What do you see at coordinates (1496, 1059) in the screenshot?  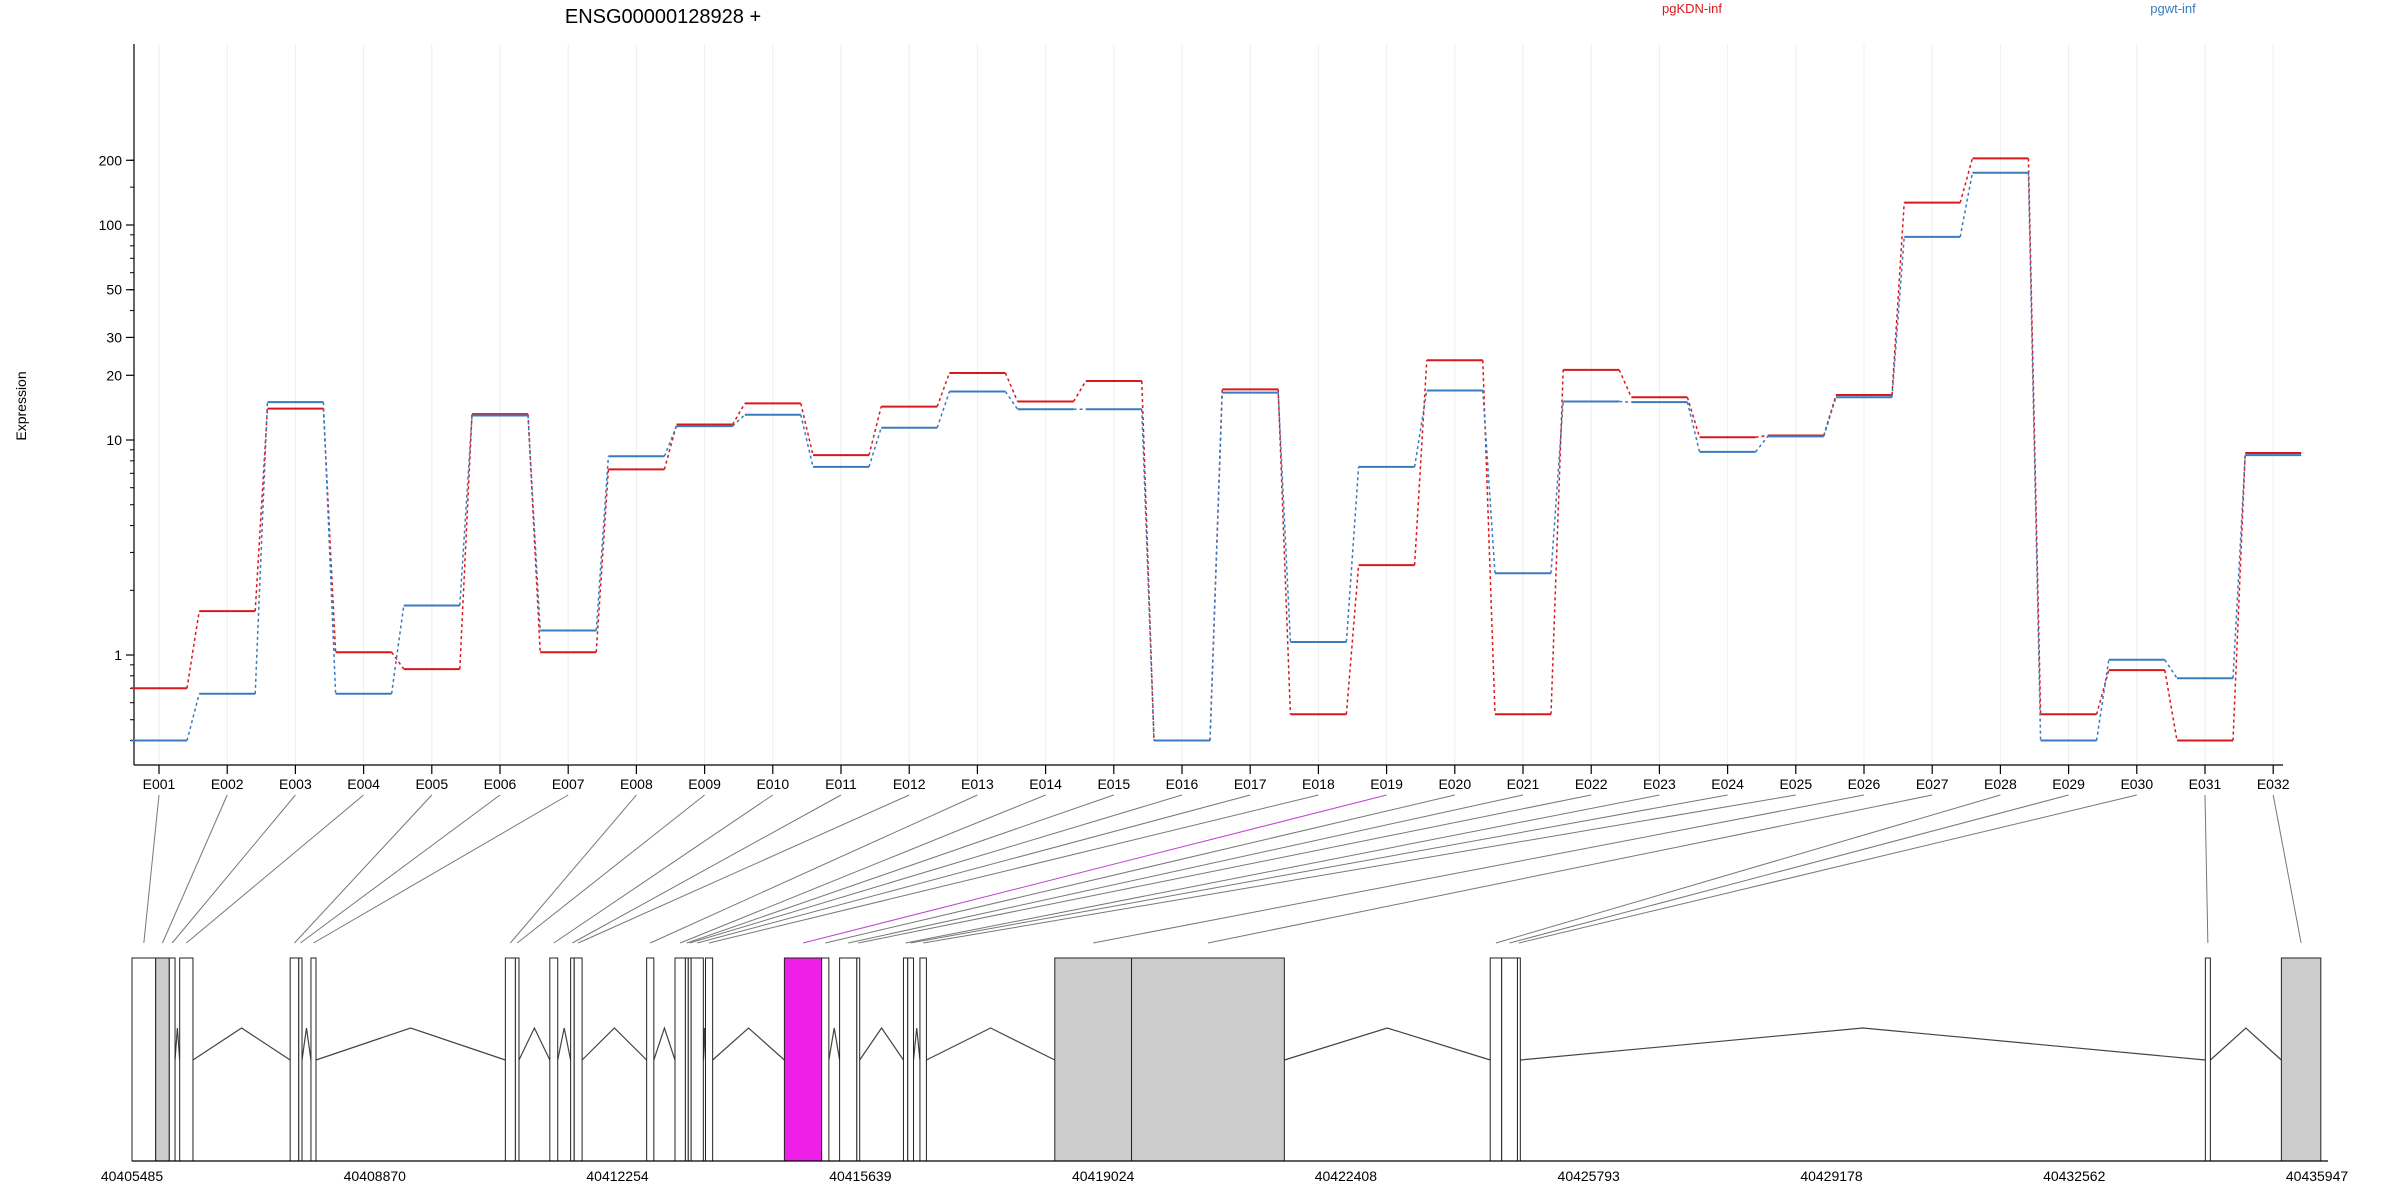 I see `exon-e028` at bounding box center [1496, 1059].